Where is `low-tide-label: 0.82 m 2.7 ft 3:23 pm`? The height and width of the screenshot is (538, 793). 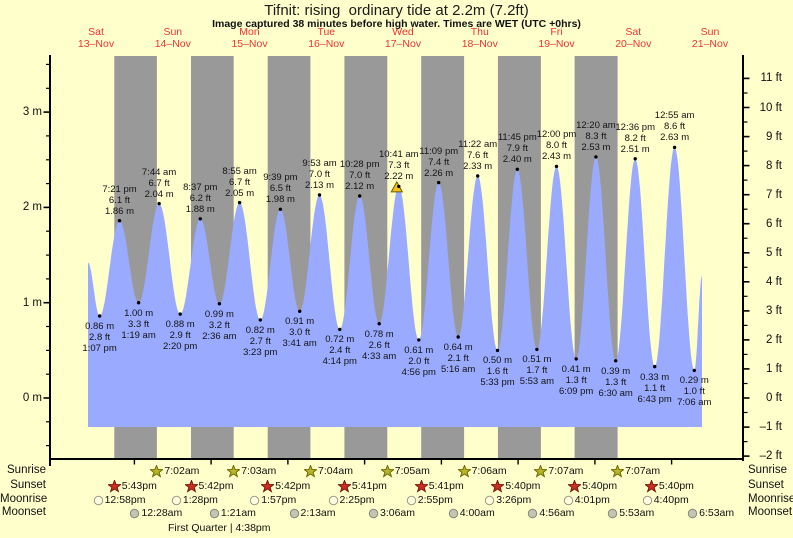 low-tide-label: 0.82 m 2.7 ft 3:23 pm is located at coordinates (260, 341).